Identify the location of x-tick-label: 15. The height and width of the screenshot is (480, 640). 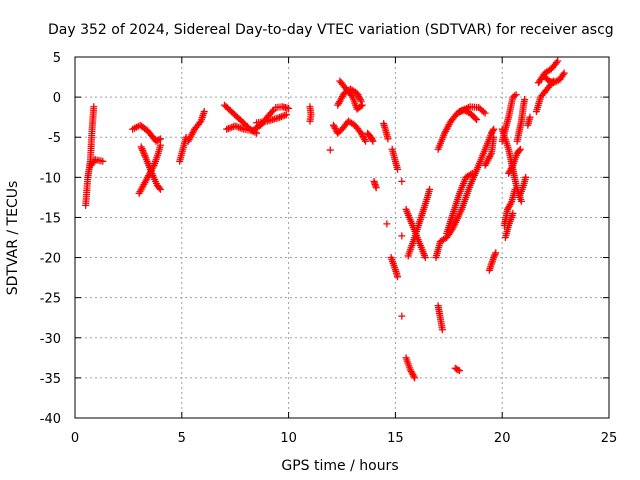
(395, 438).